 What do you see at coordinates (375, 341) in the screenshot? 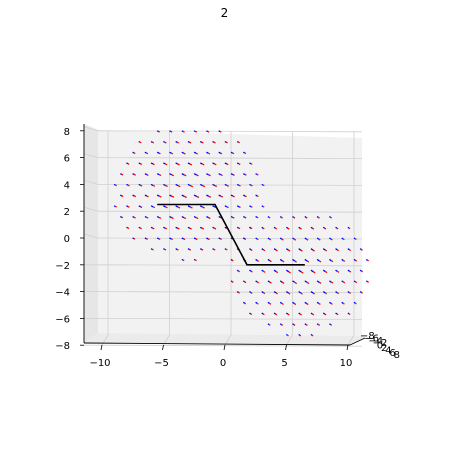
I see `depth-tick-label: −4` at bounding box center [375, 341].